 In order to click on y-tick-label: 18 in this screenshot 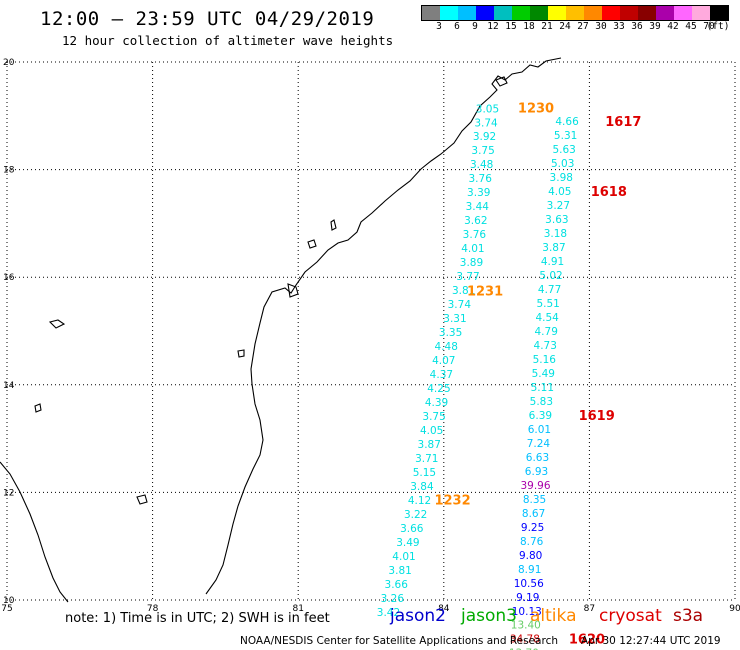, I will do `click(9, 171)`.